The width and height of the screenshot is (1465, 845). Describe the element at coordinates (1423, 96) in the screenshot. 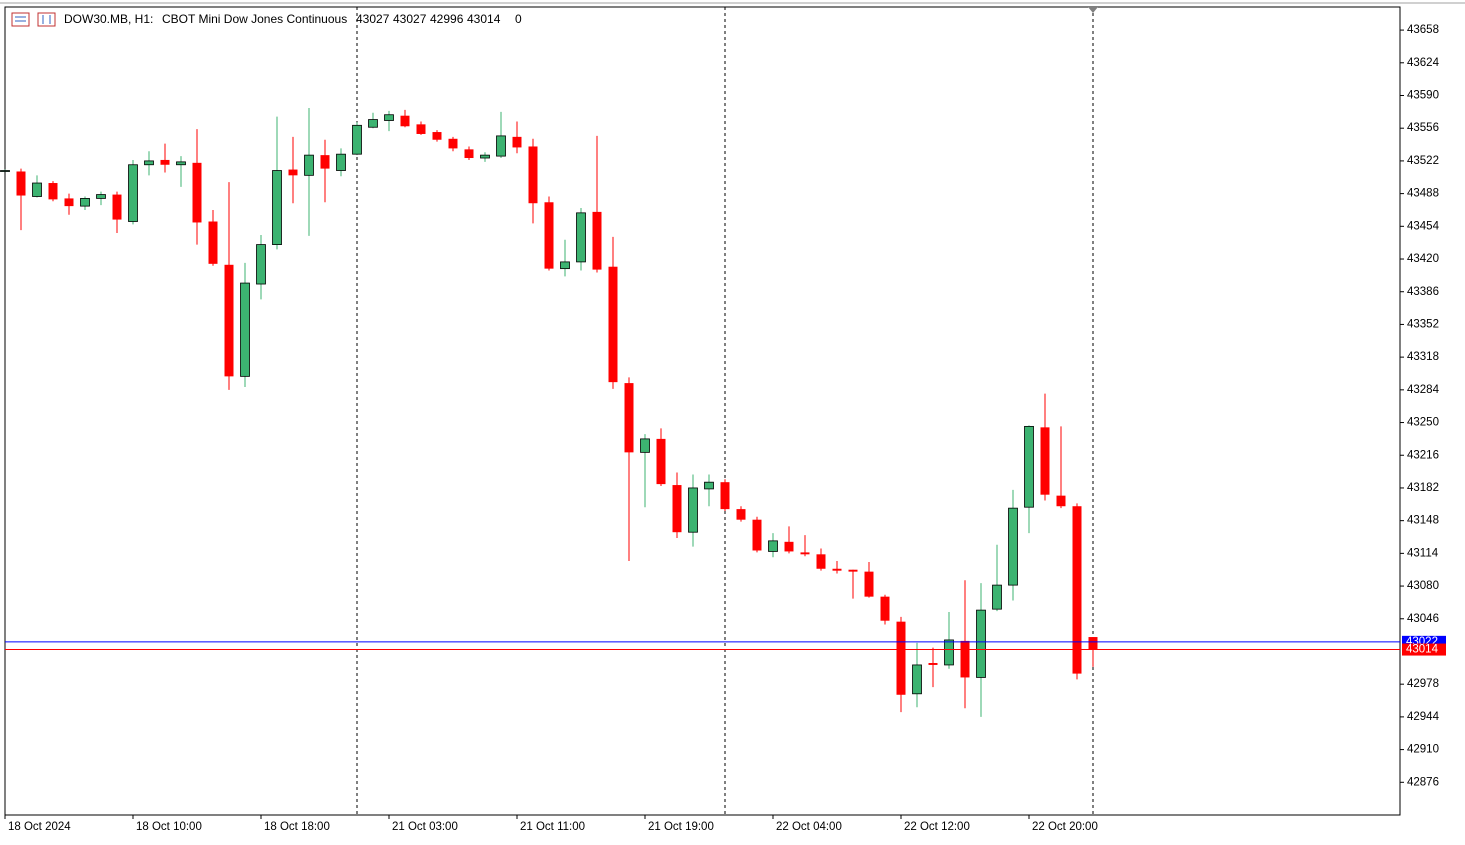

I see `y-tick-label: 43590` at that location.